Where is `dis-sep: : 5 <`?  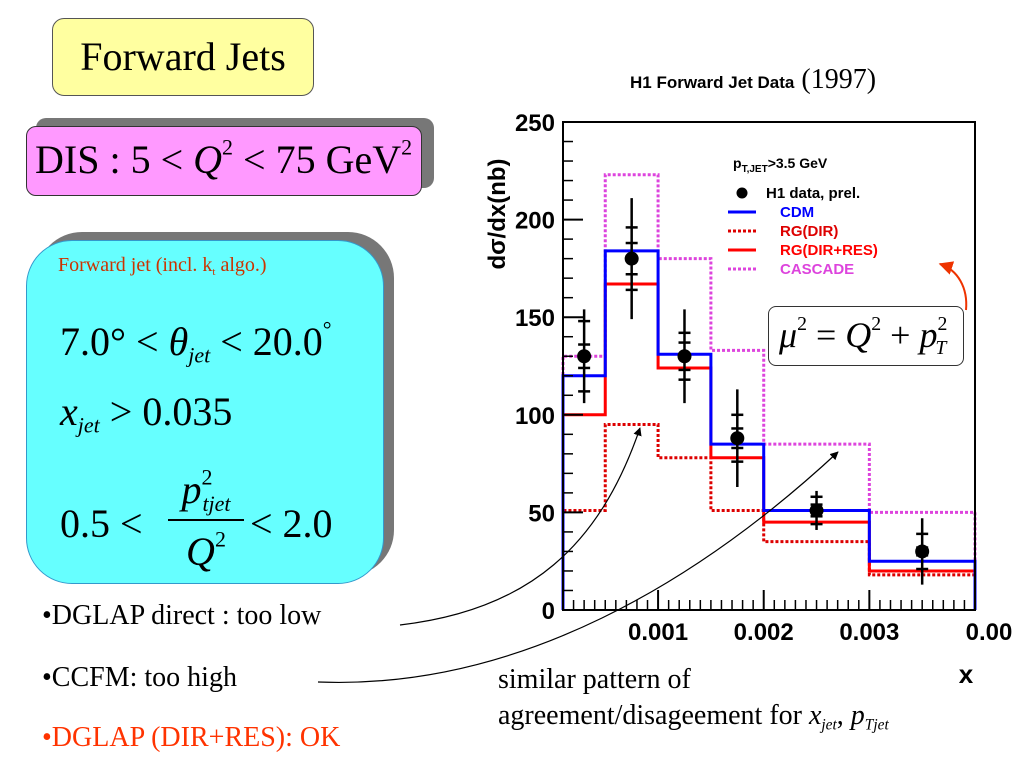
dis-sep: : 5 < is located at coordinates (146, 159).